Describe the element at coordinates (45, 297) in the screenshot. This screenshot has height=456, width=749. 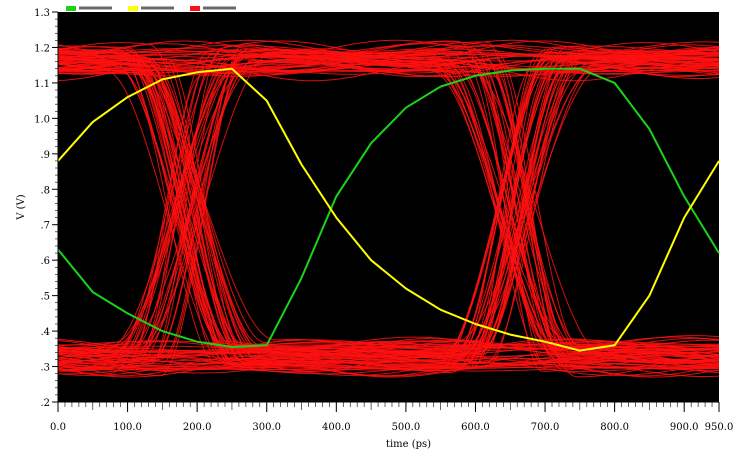
I see `y-tick-label: .5` at that location.